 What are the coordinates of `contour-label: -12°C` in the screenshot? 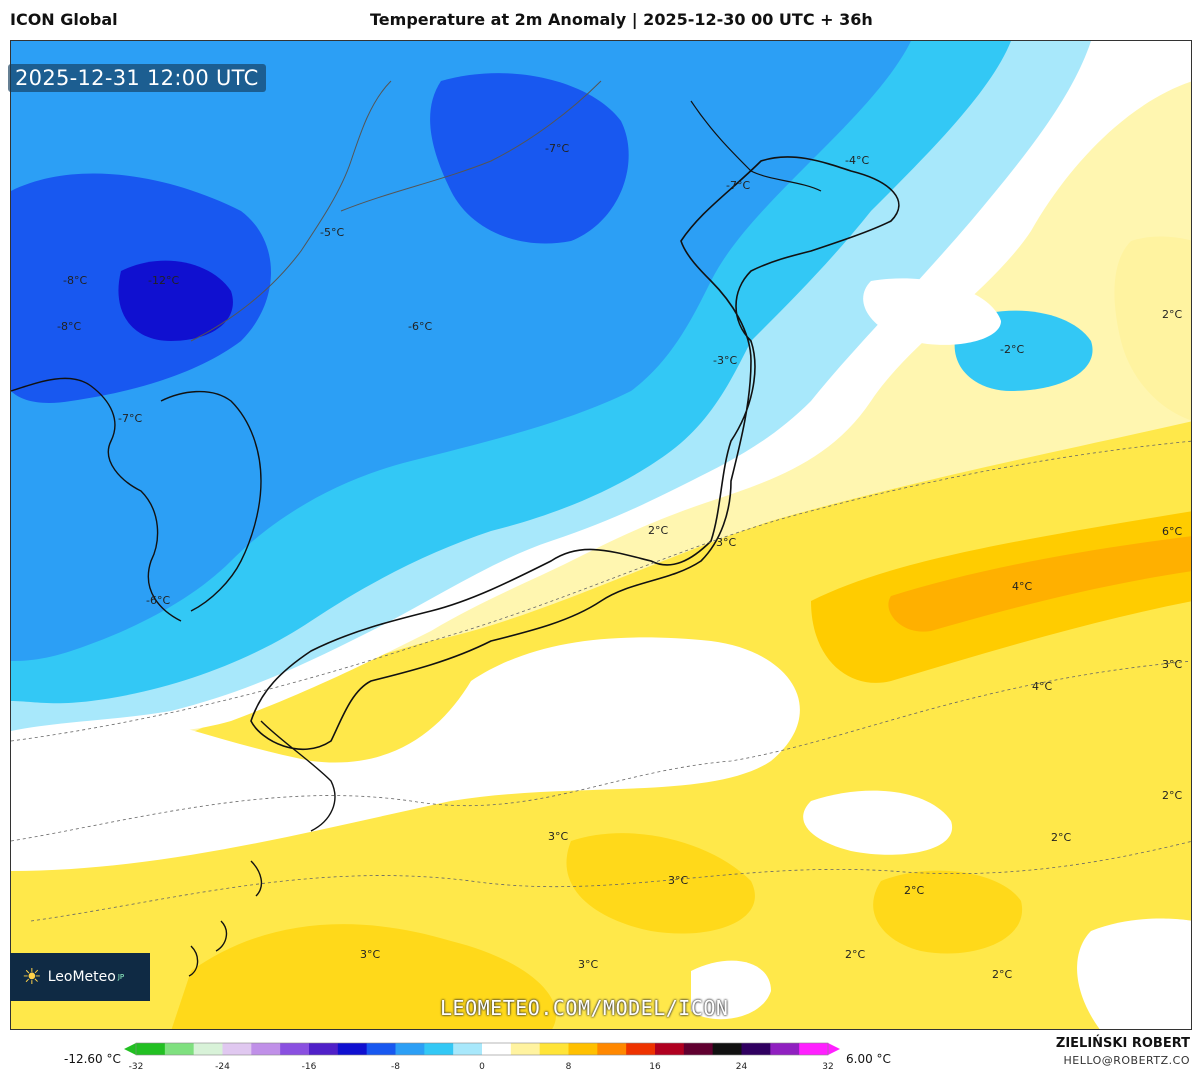 It's located at (164, 280).